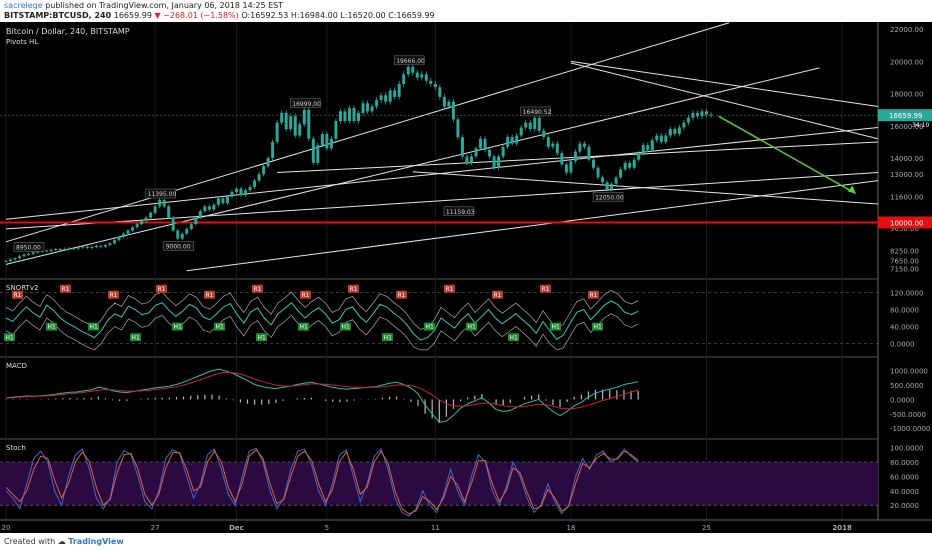  What do you see at coordinates (904, 261) in the screenshot?
I see `y-tick-label: 7650.00` at bounding box center [904, 261].